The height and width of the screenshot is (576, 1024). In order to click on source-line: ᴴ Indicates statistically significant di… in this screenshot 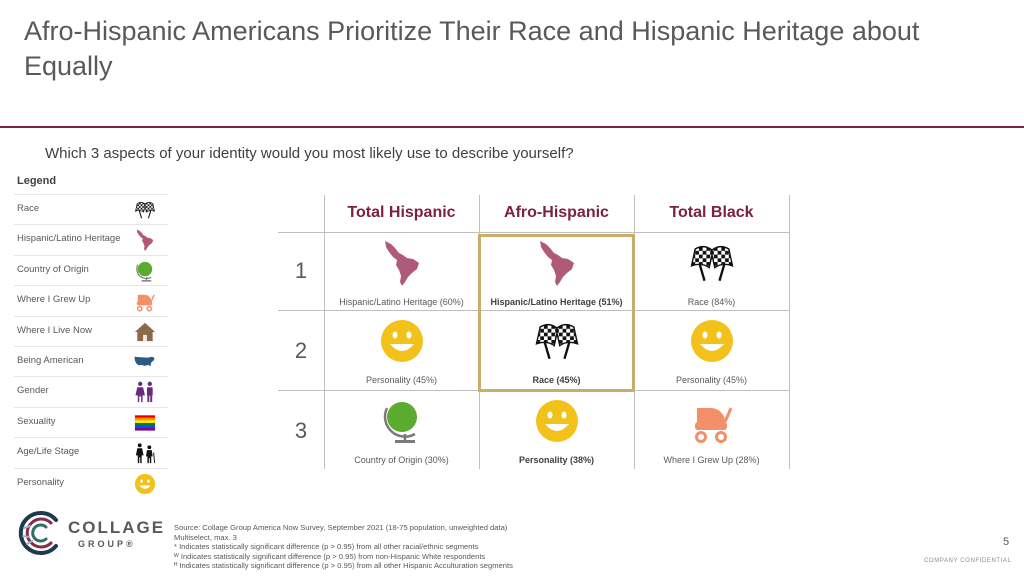, I will do `click(343, 566)`.